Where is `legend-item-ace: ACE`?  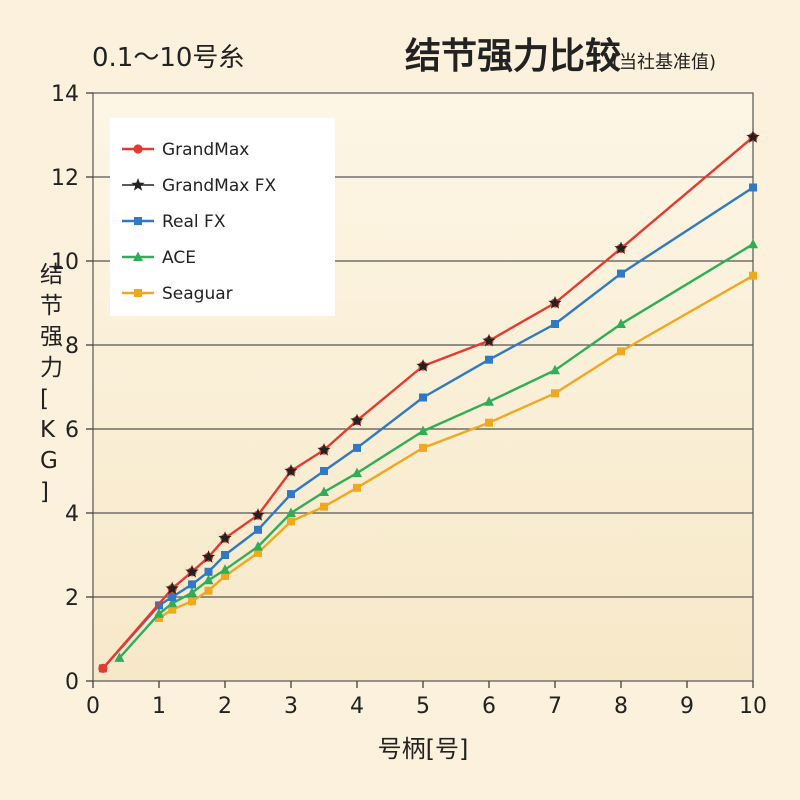
legend-item-ace: ACE is located at coordinates (159, 258).